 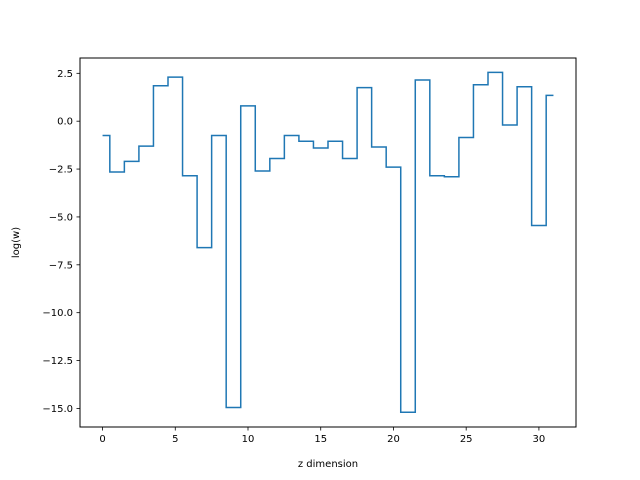 I want to click on y-tick-label: −10.0, so click(x=57, y=313).